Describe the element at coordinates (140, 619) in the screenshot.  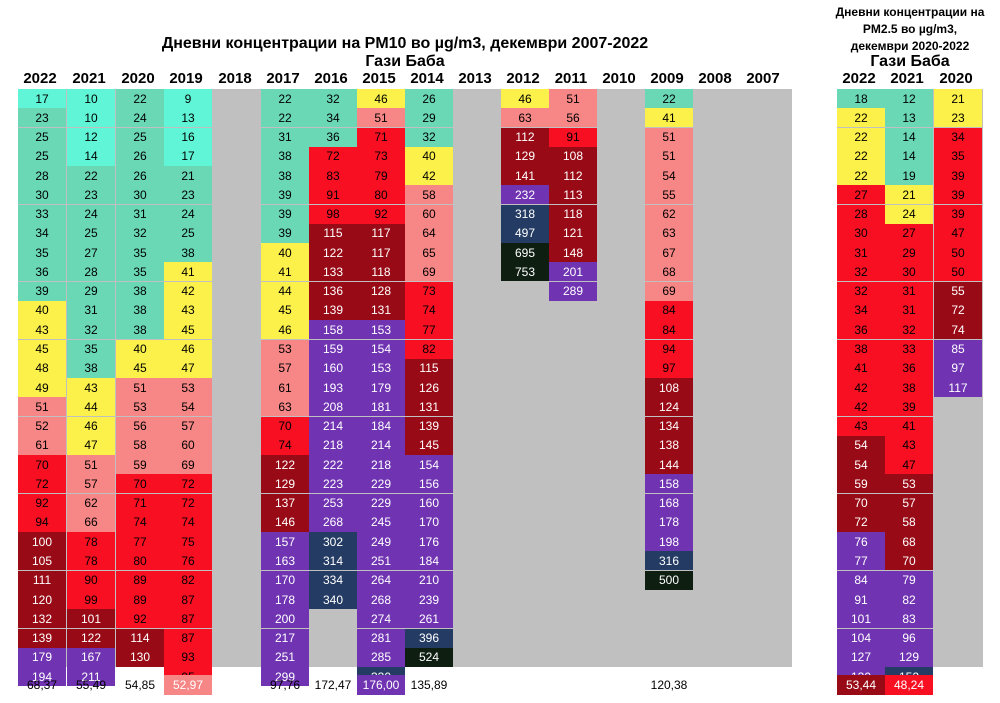
I see `pm10-value-cell: 92` at that location.